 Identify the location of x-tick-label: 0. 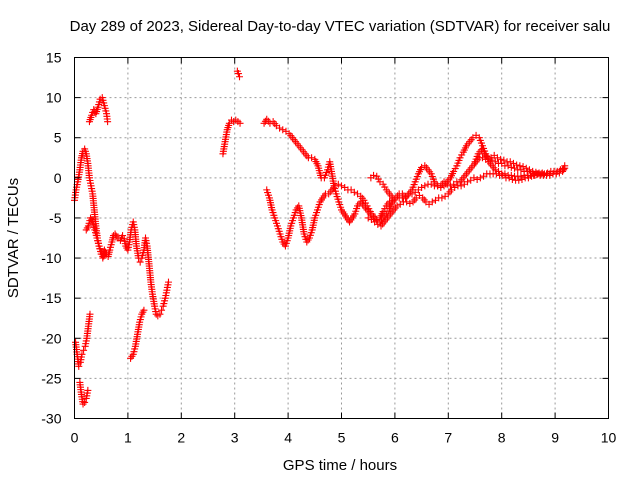
(75, 438).